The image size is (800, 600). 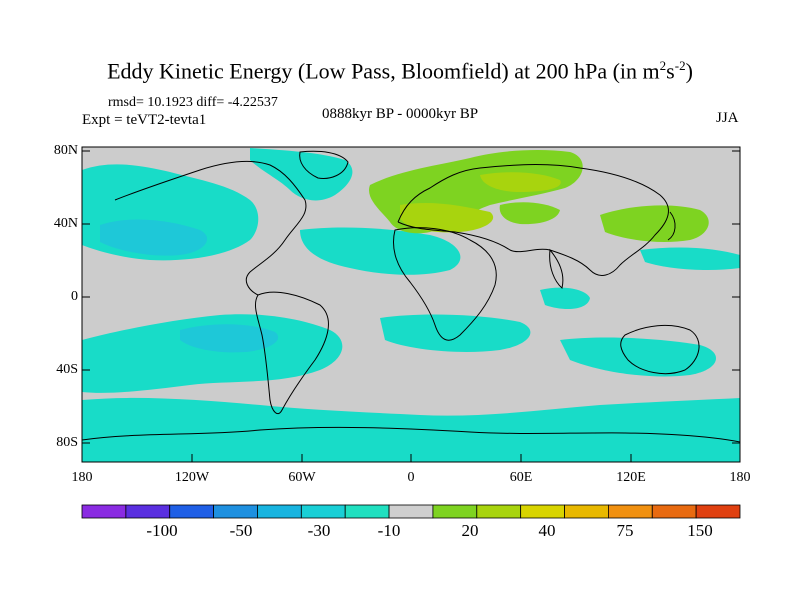 I want to click on y-tick-label-40s: 40S, so click(x=67, y=369).